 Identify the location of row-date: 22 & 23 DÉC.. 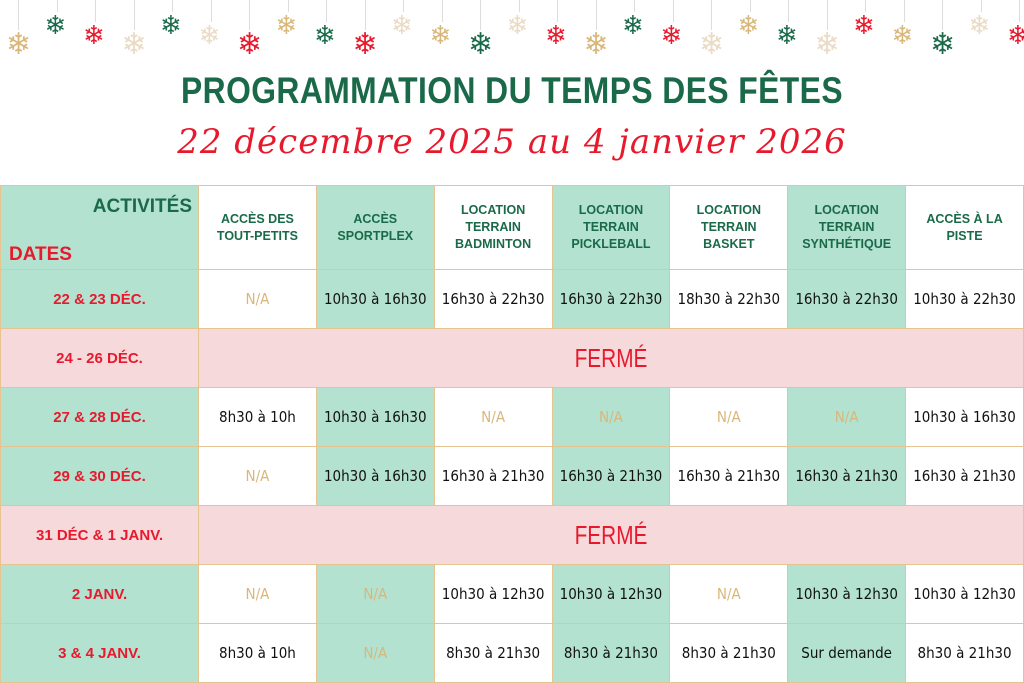
(99, 299).